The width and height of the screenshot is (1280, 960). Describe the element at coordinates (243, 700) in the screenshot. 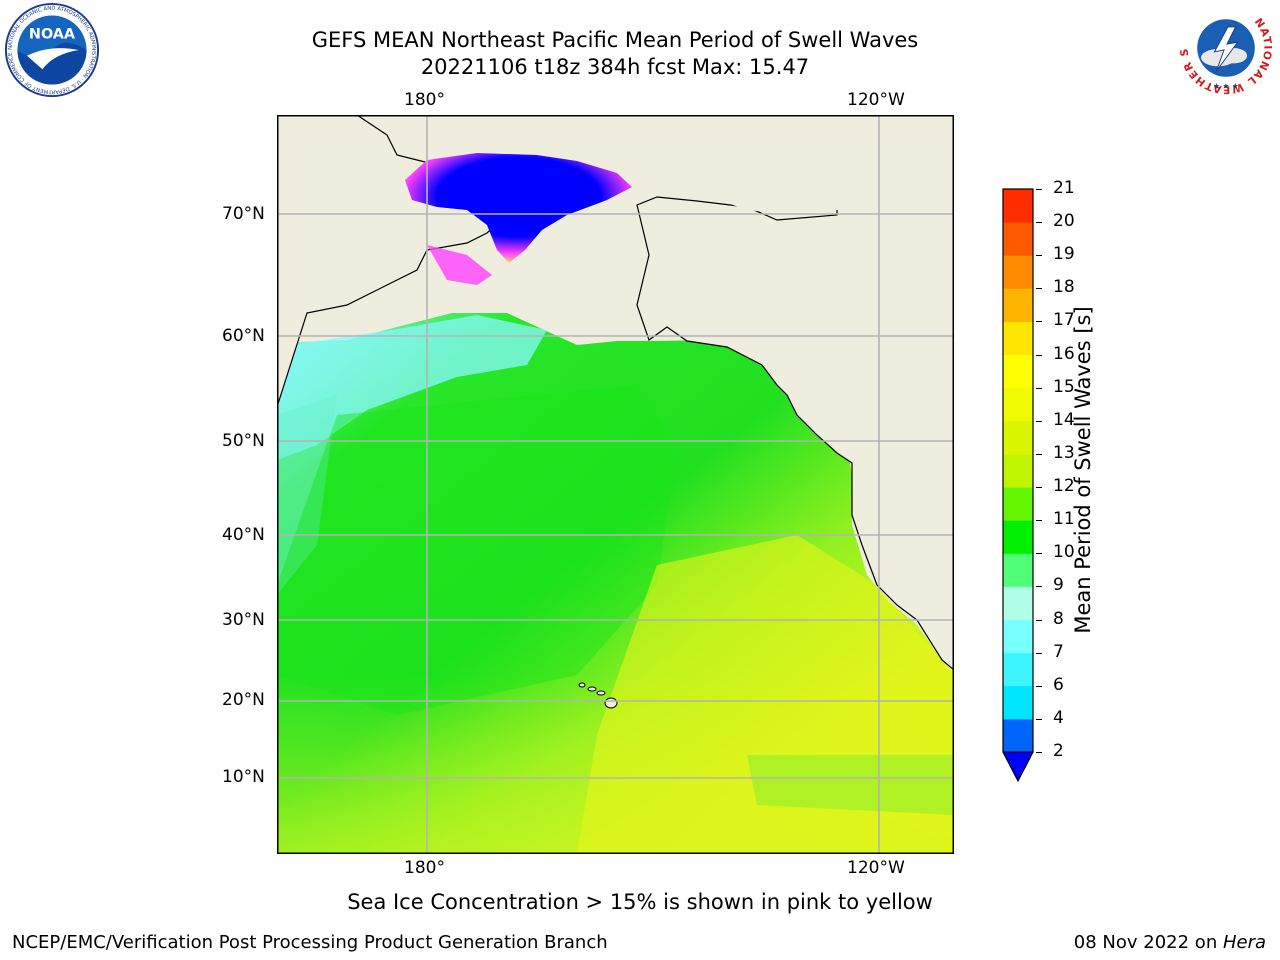

I see `lat-label-20n: 20°N` at that location.